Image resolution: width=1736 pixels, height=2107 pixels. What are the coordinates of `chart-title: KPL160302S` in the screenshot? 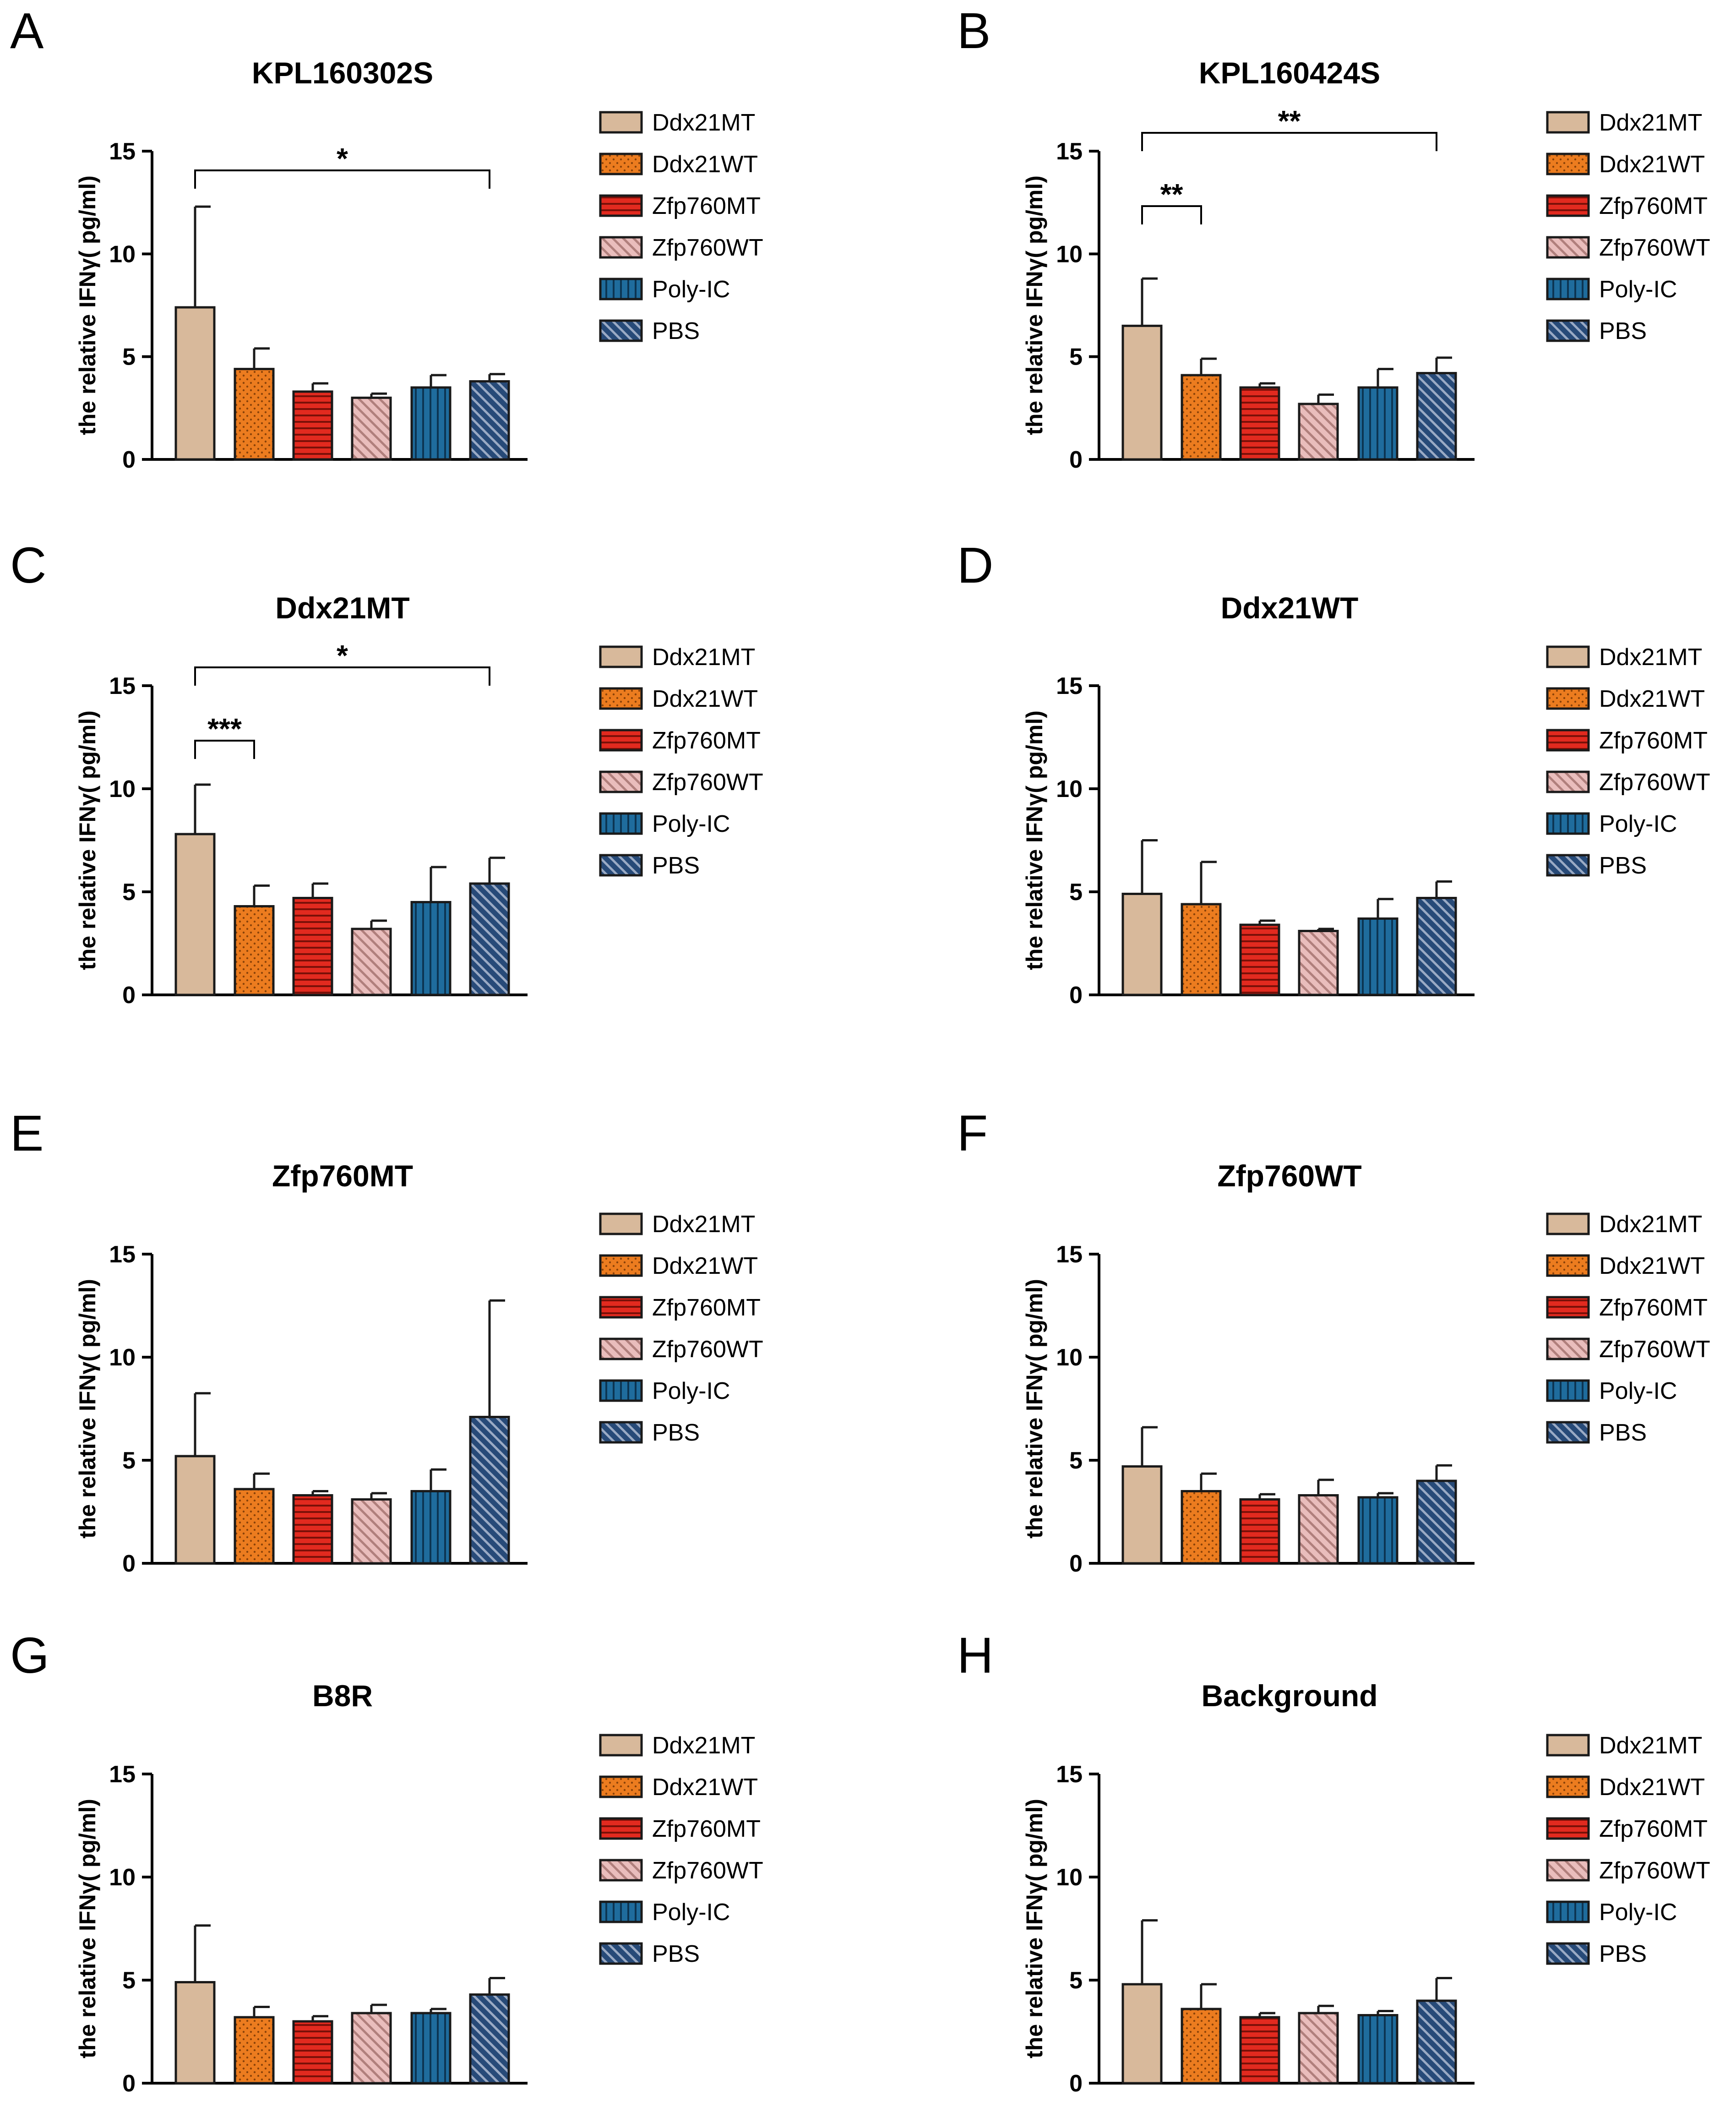 It's located at (342, 73).